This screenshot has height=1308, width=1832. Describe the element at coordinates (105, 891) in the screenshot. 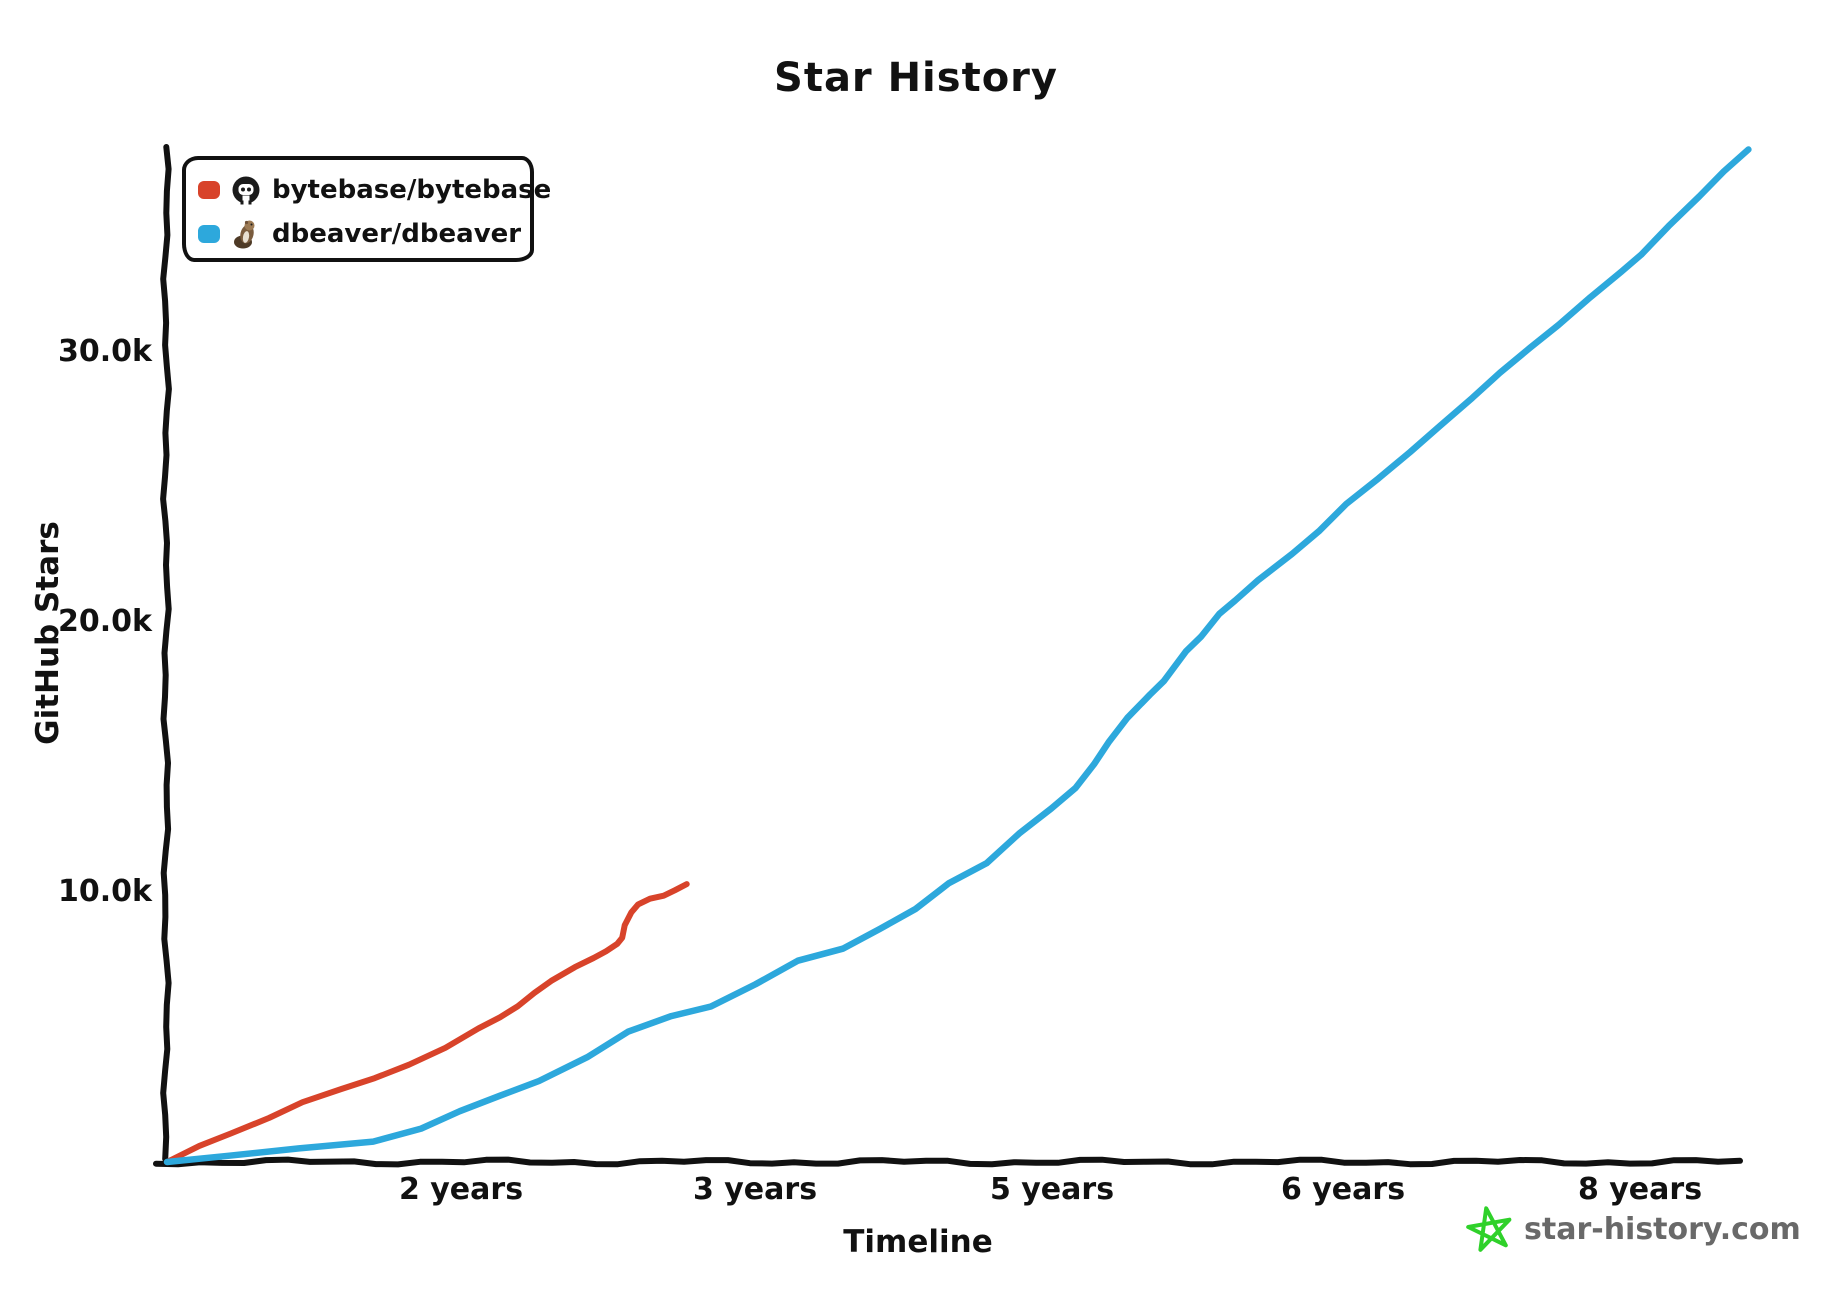

I see `y-tick-10k: 10.0k` at that location.